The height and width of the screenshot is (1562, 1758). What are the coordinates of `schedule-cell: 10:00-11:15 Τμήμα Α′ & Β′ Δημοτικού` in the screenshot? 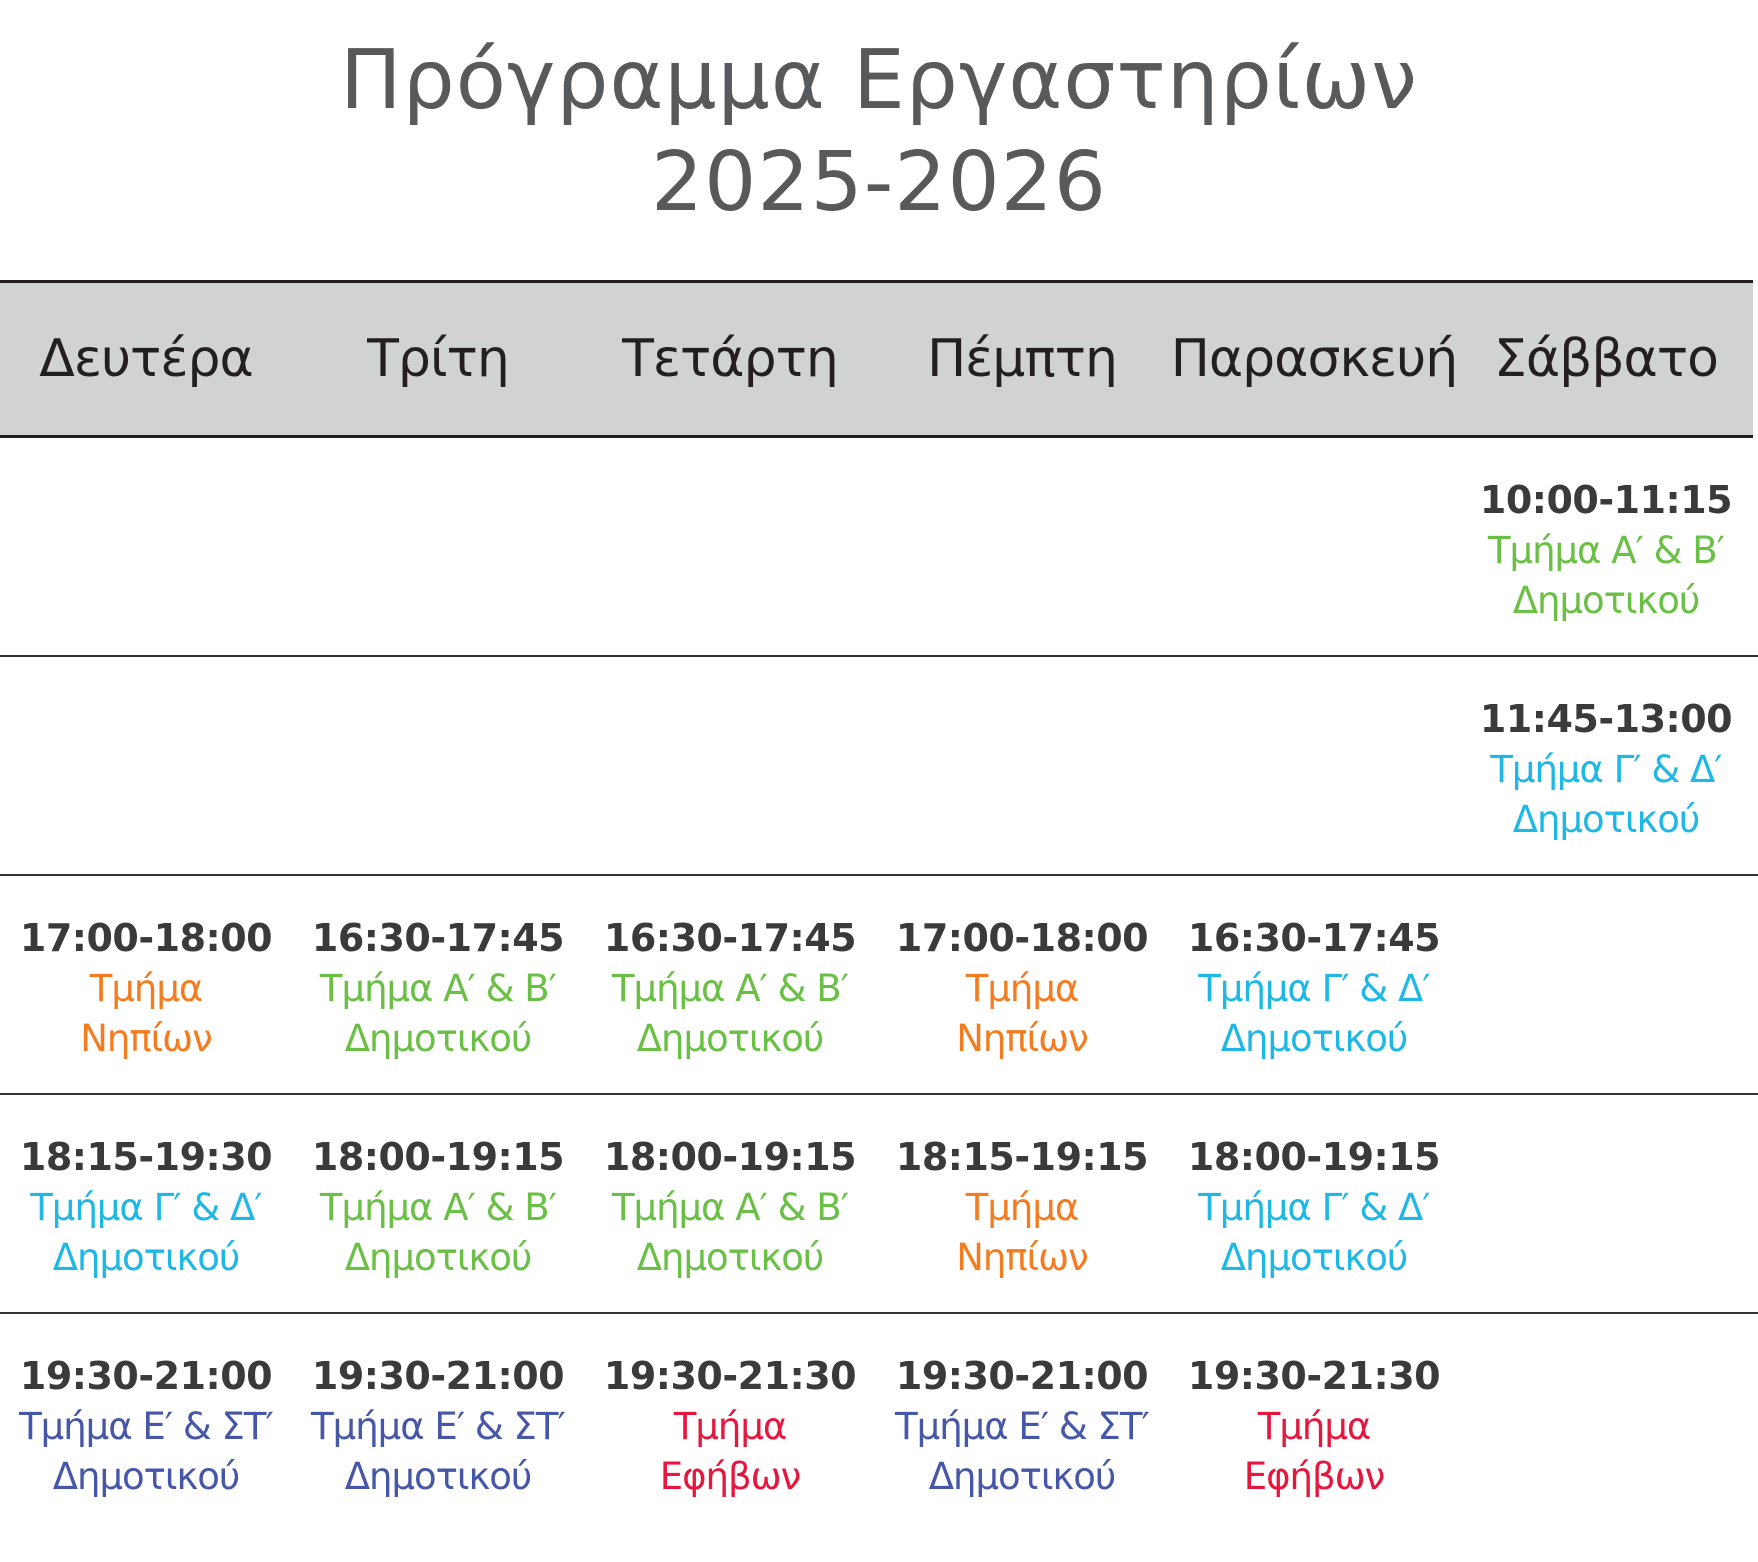 It's located at (1606, 546).